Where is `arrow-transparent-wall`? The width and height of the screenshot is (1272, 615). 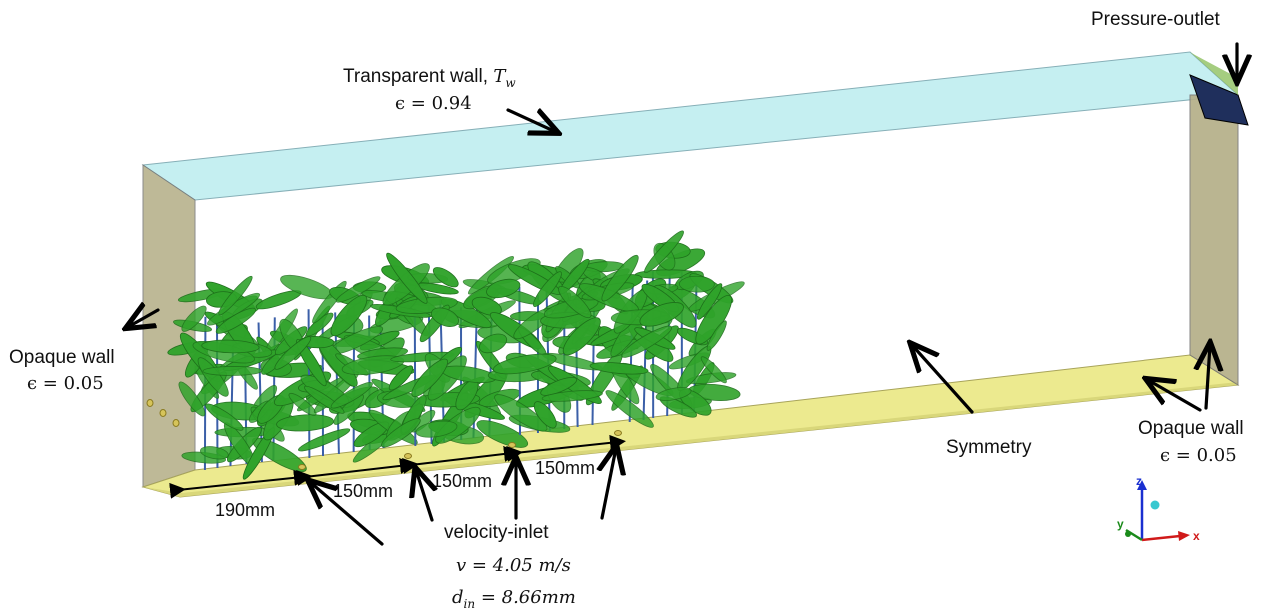 arrow-transparent-wall is located at coordinates (531, 121).